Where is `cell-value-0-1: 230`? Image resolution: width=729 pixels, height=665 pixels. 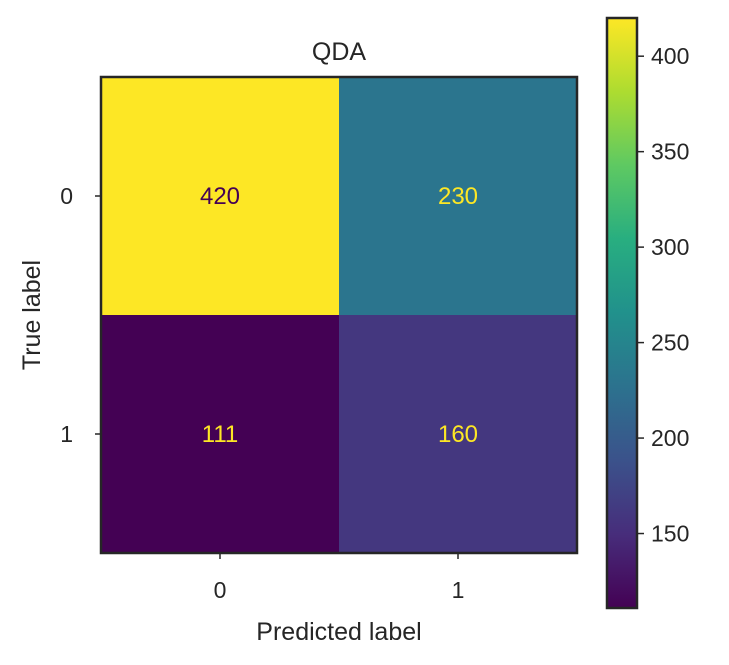 cell-value-0-1: 230 is located at coordinates (458, 196).